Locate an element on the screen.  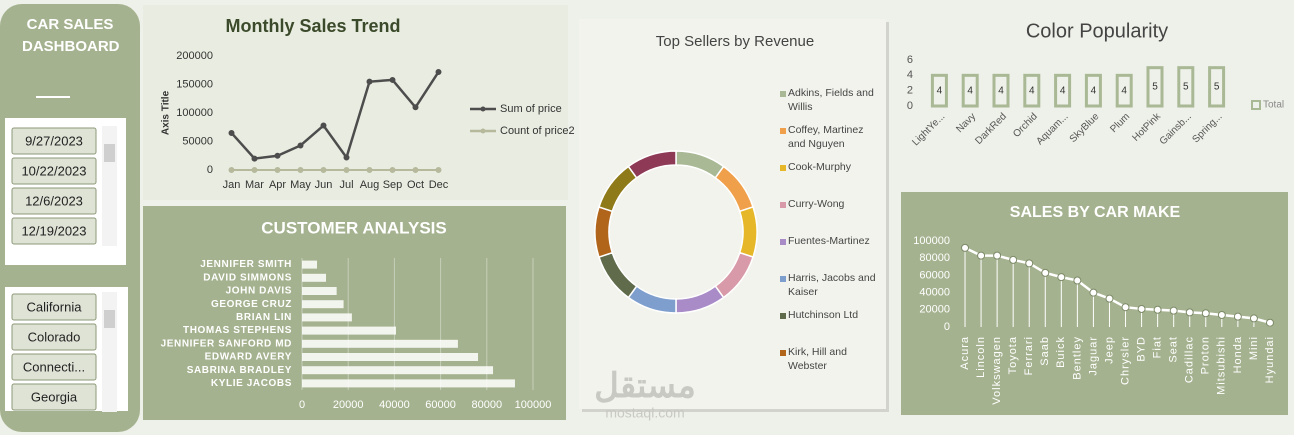
chart-title: Top Sellers by Revenue is located at coordinates (735, 41).